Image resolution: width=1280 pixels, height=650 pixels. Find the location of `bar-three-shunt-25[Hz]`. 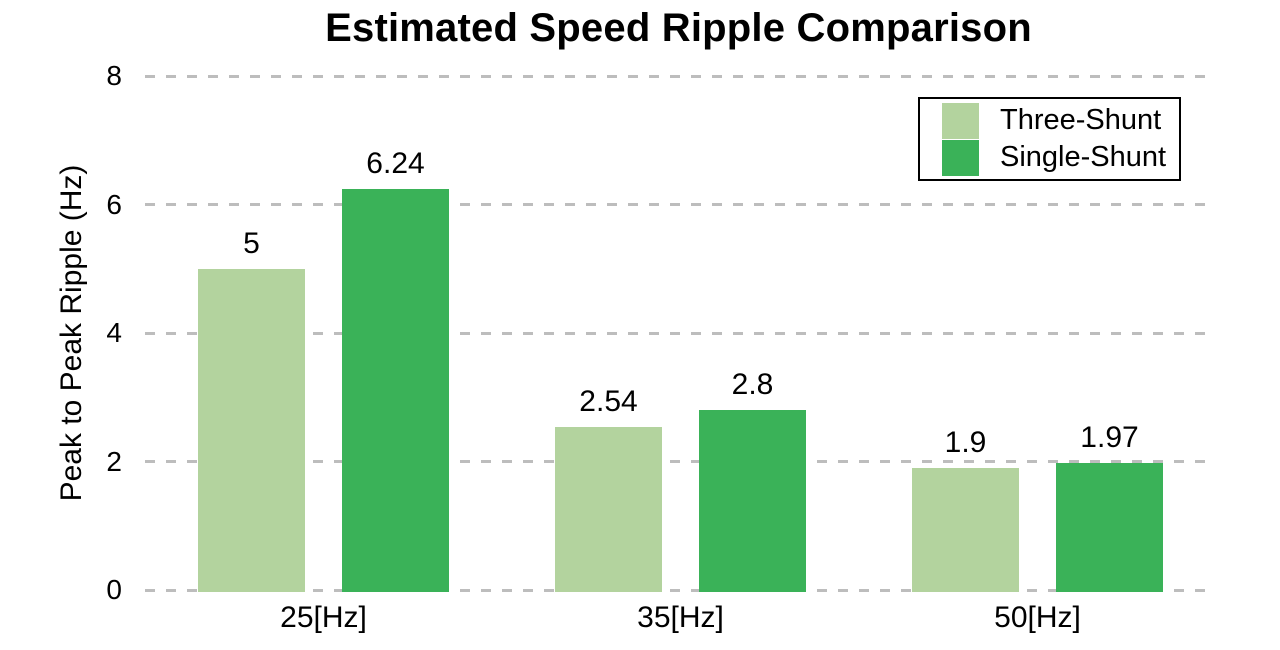

bar-three-shunt-25[Hz] is located at coordinates (251, 430).